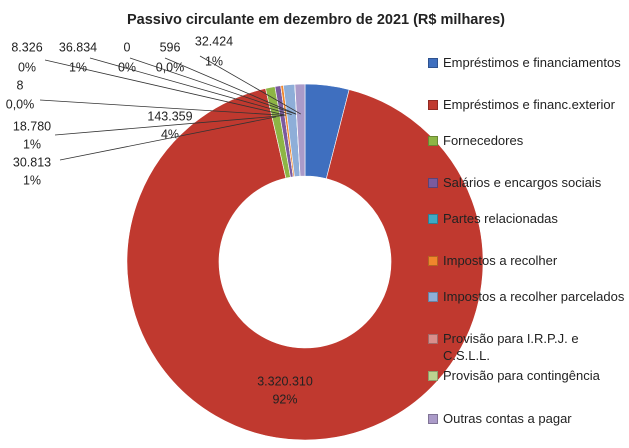 This screenshot has width=629, height=448. Describe the element at coordinates (300, 130) in the screenshot. I see `donut-slice` at that location.